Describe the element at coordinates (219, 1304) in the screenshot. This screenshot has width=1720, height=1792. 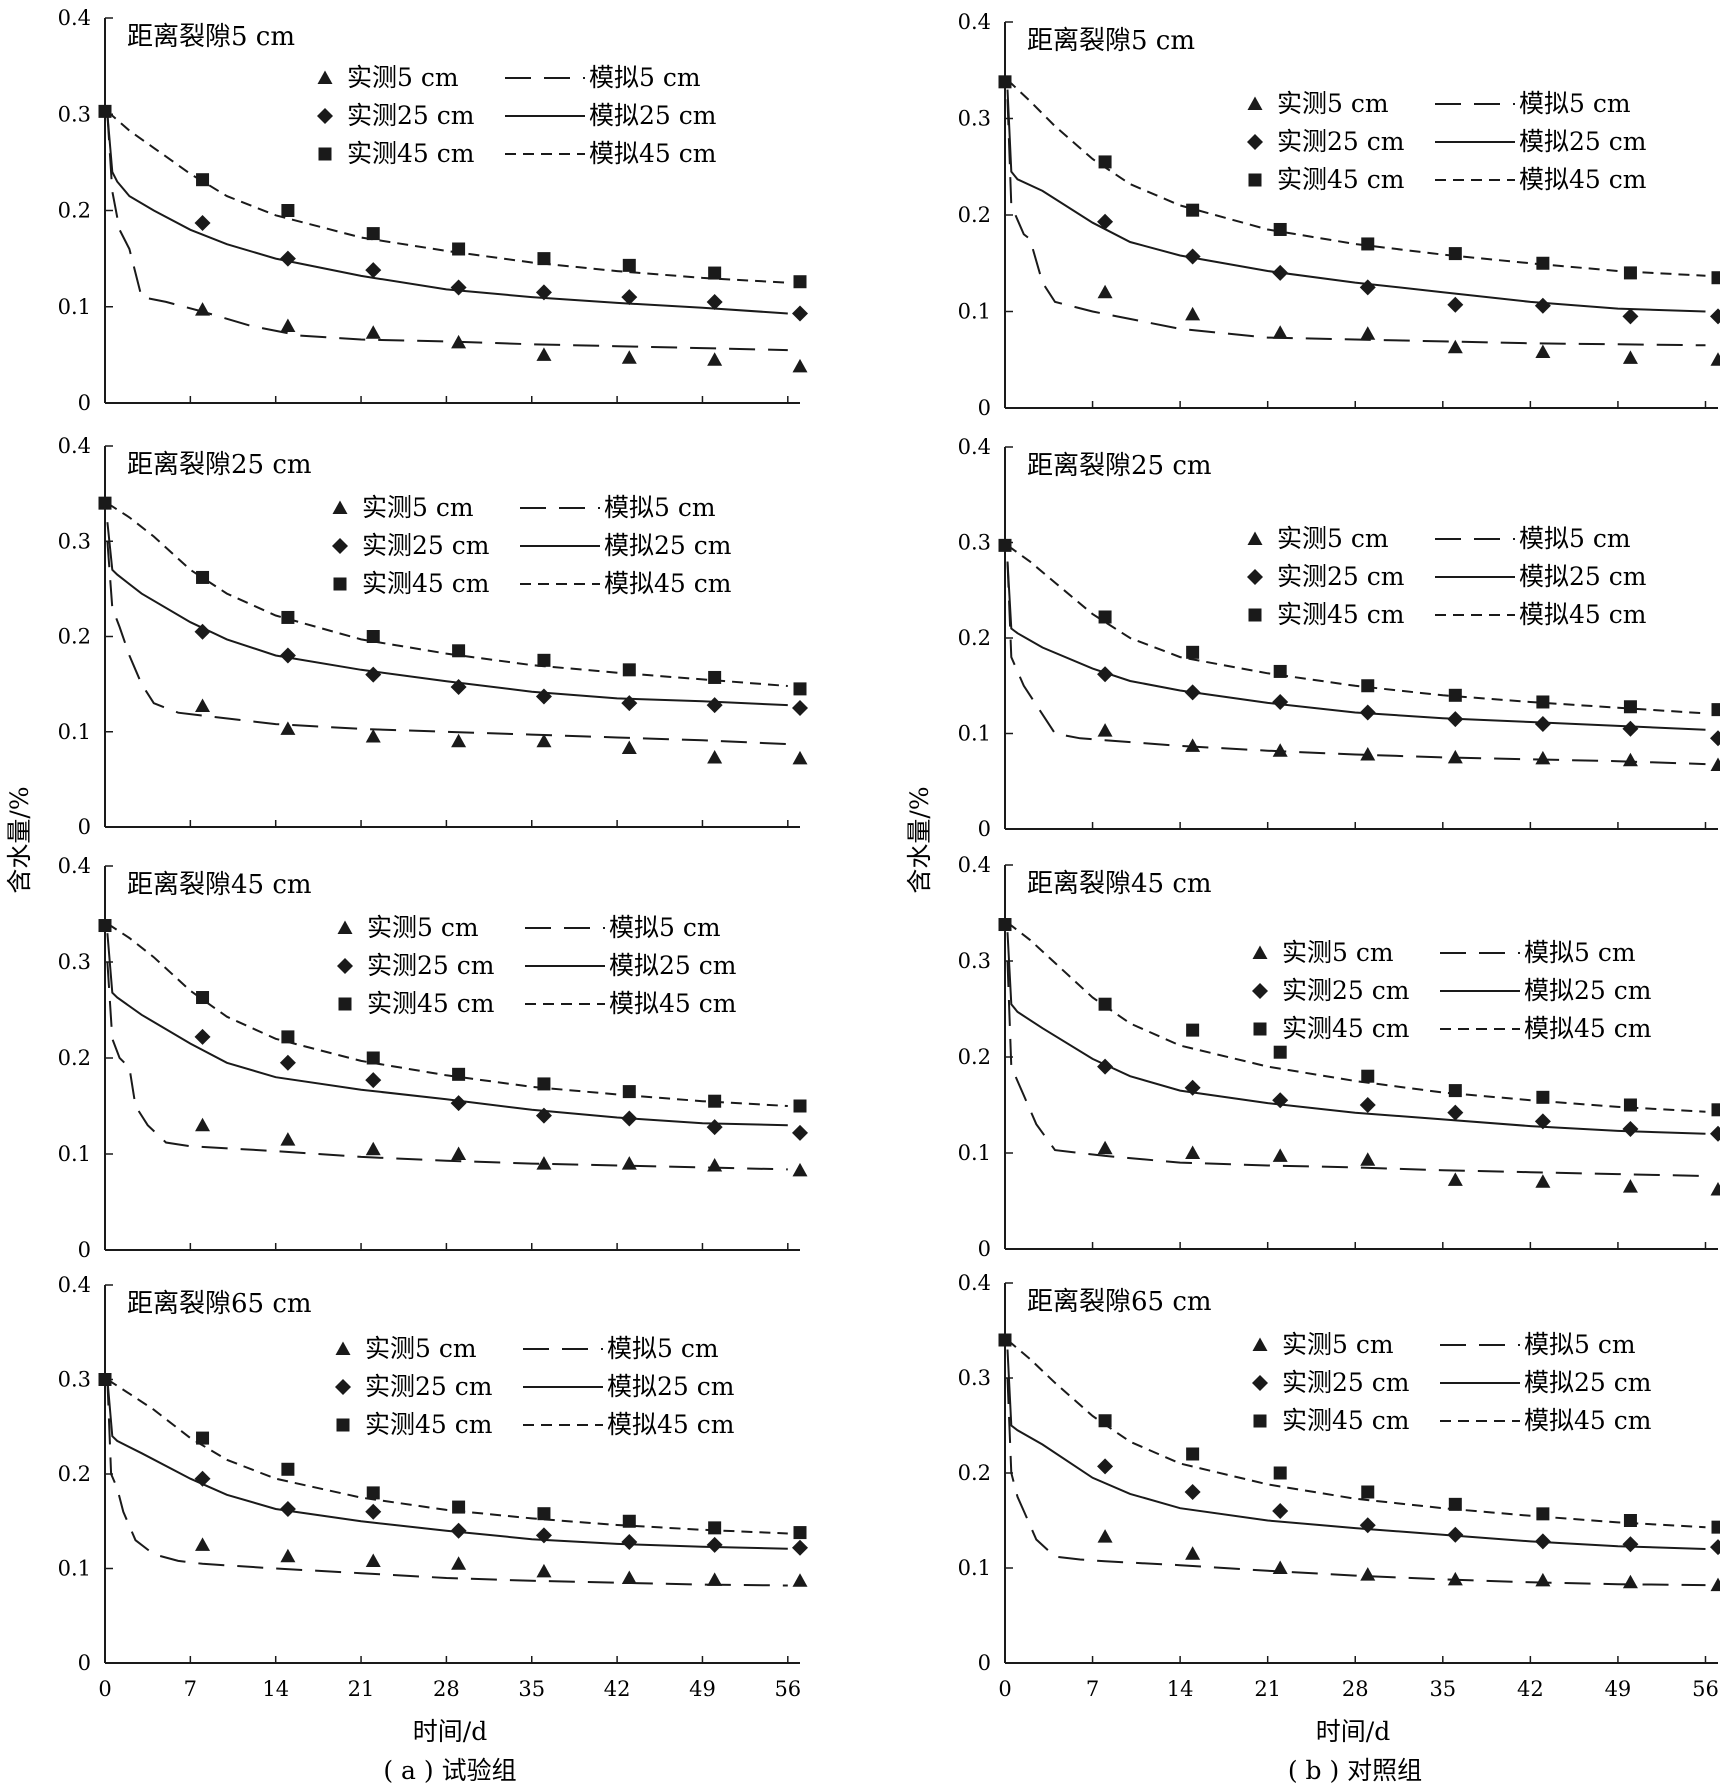
I see `panel-title: 距离裂隙65 cm` at that location.